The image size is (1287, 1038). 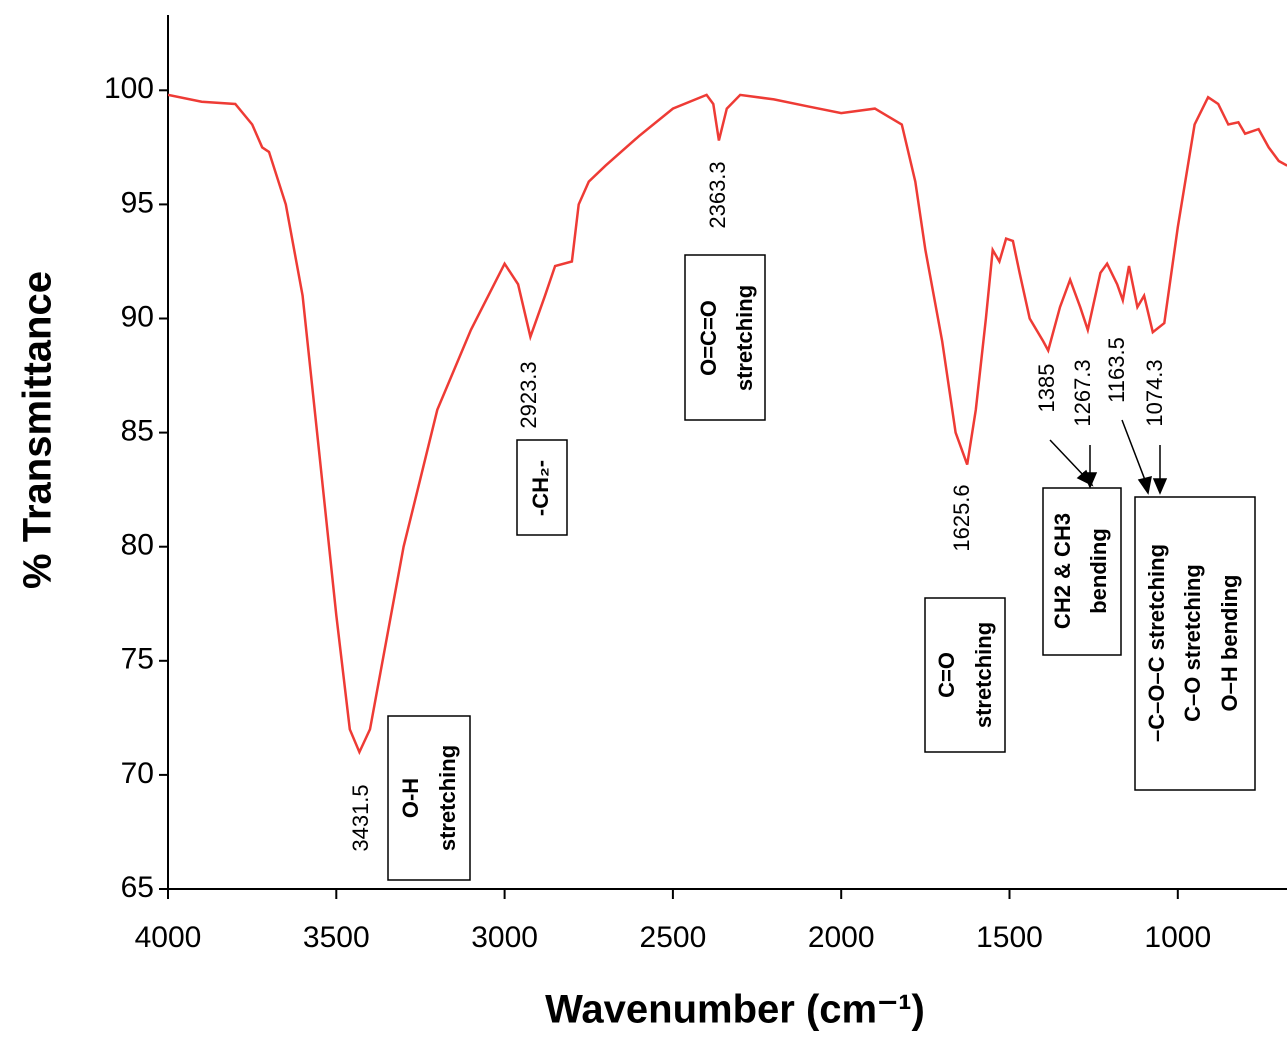 I want to click on y-tick-label: 95, so click(x=137, y=202).